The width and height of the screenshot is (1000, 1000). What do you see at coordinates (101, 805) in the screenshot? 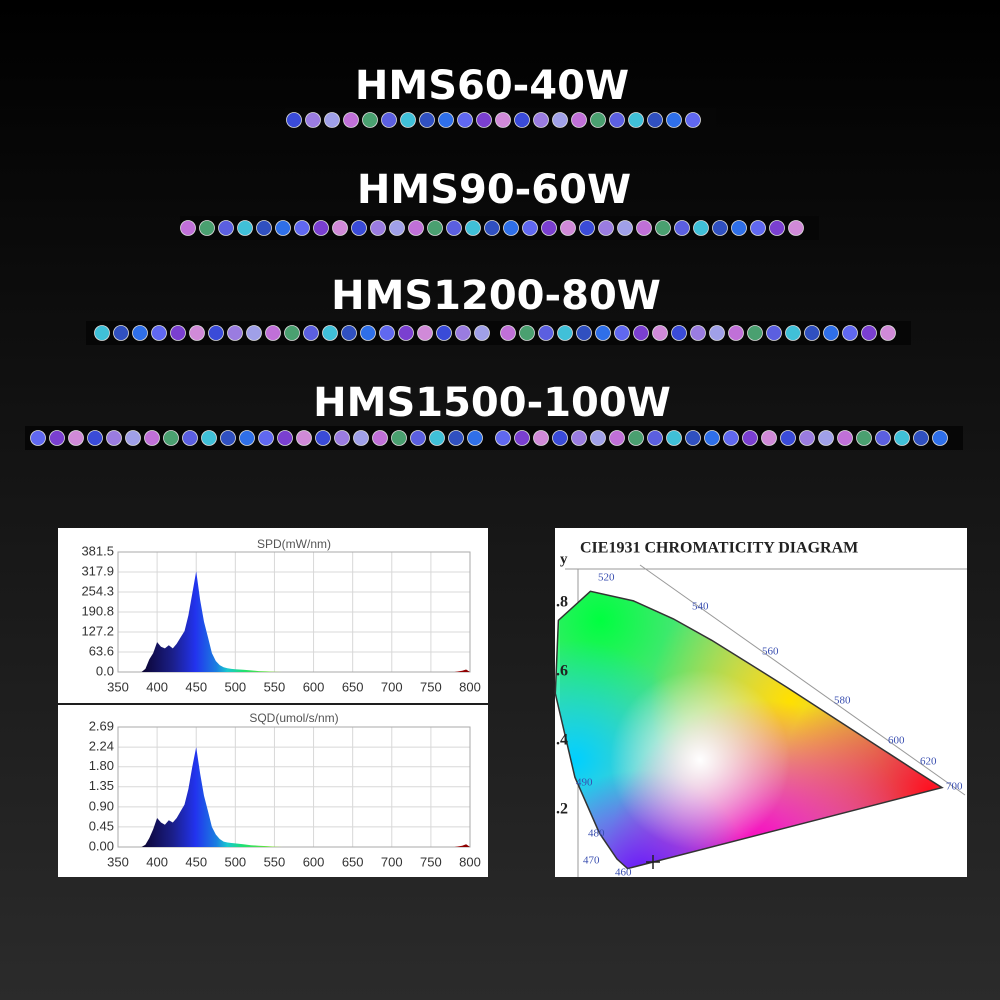
I see `y-tick-label: 0.90` at bounding box center [101, 805].